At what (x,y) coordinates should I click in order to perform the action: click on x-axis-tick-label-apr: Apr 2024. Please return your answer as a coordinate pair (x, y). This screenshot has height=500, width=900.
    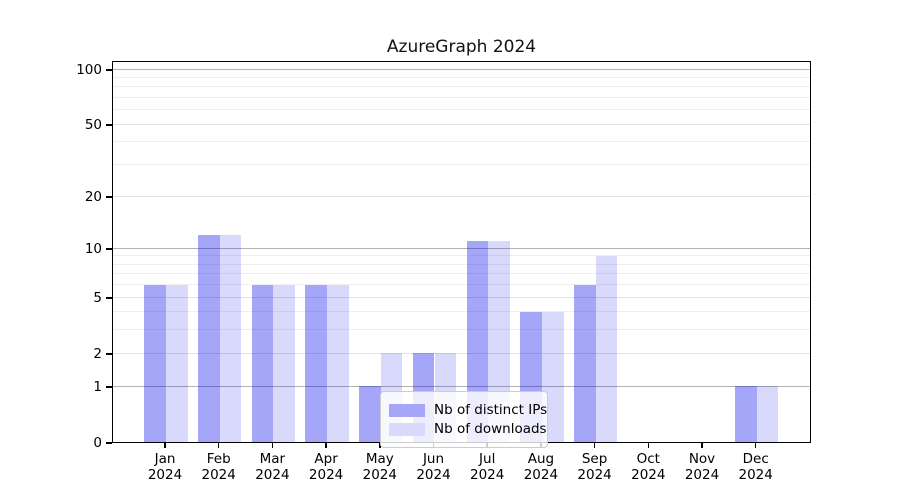
    Looking at the image, I should click on (326, 467).